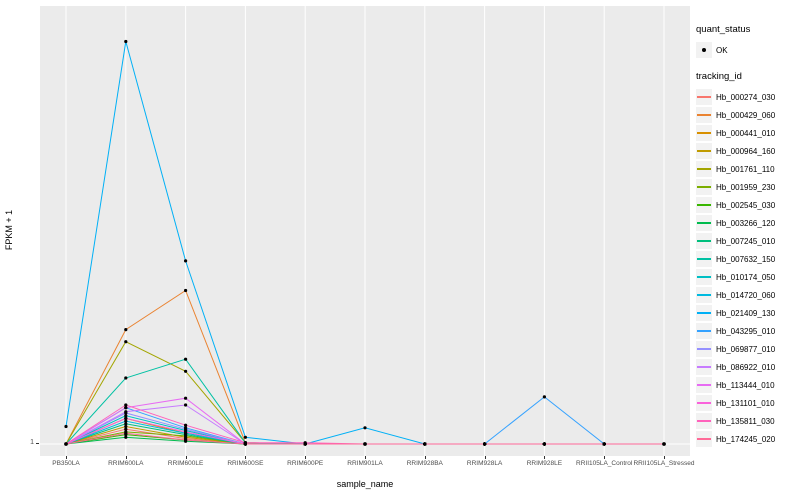 The width and height of the screenshot is (800, 500). I want to click on x-tick-label: RRII105LA_Control, so click(604, 463).